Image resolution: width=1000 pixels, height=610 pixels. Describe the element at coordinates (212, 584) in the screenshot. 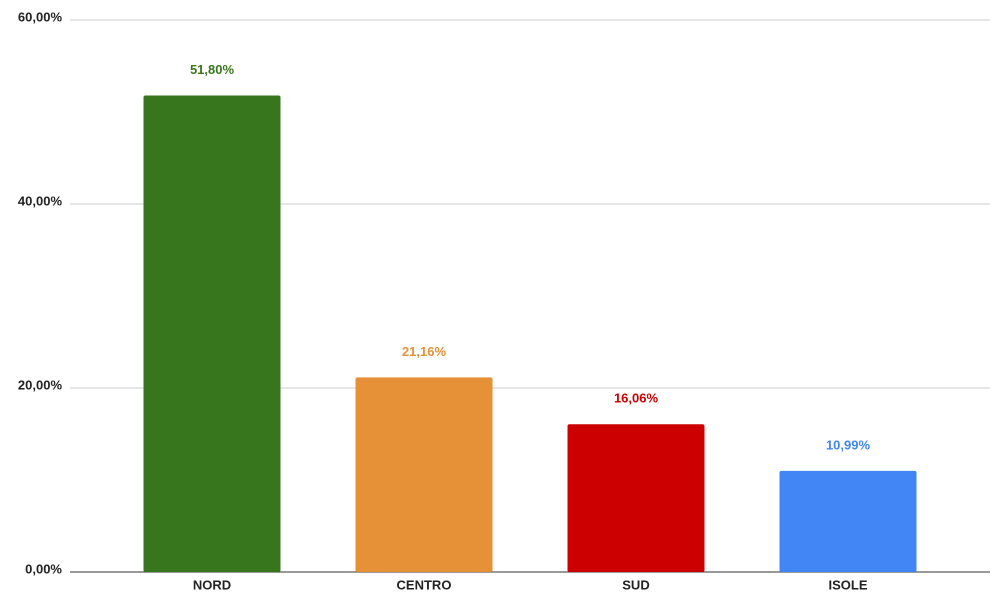

I see `x-tick-label: NORD` at that location.